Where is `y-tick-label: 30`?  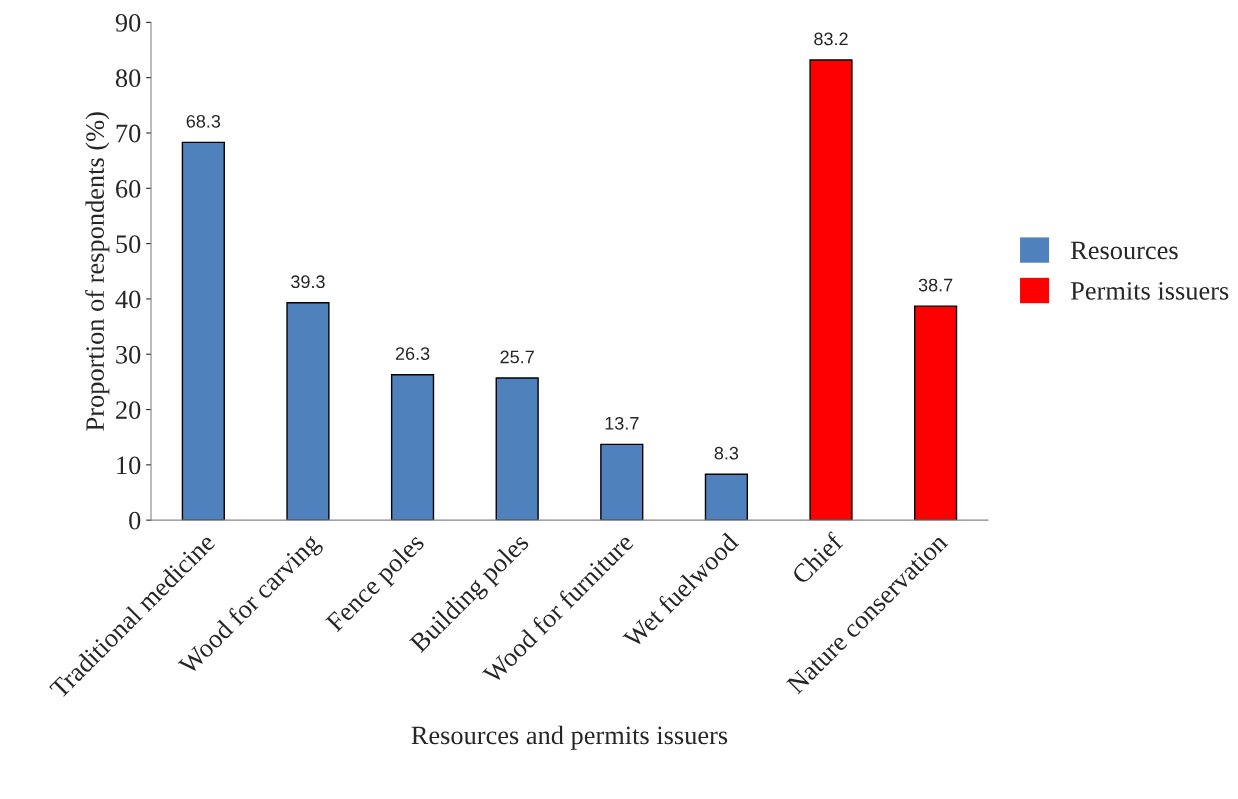
y-tick-label: 30 is located at coordinates (128, 354).